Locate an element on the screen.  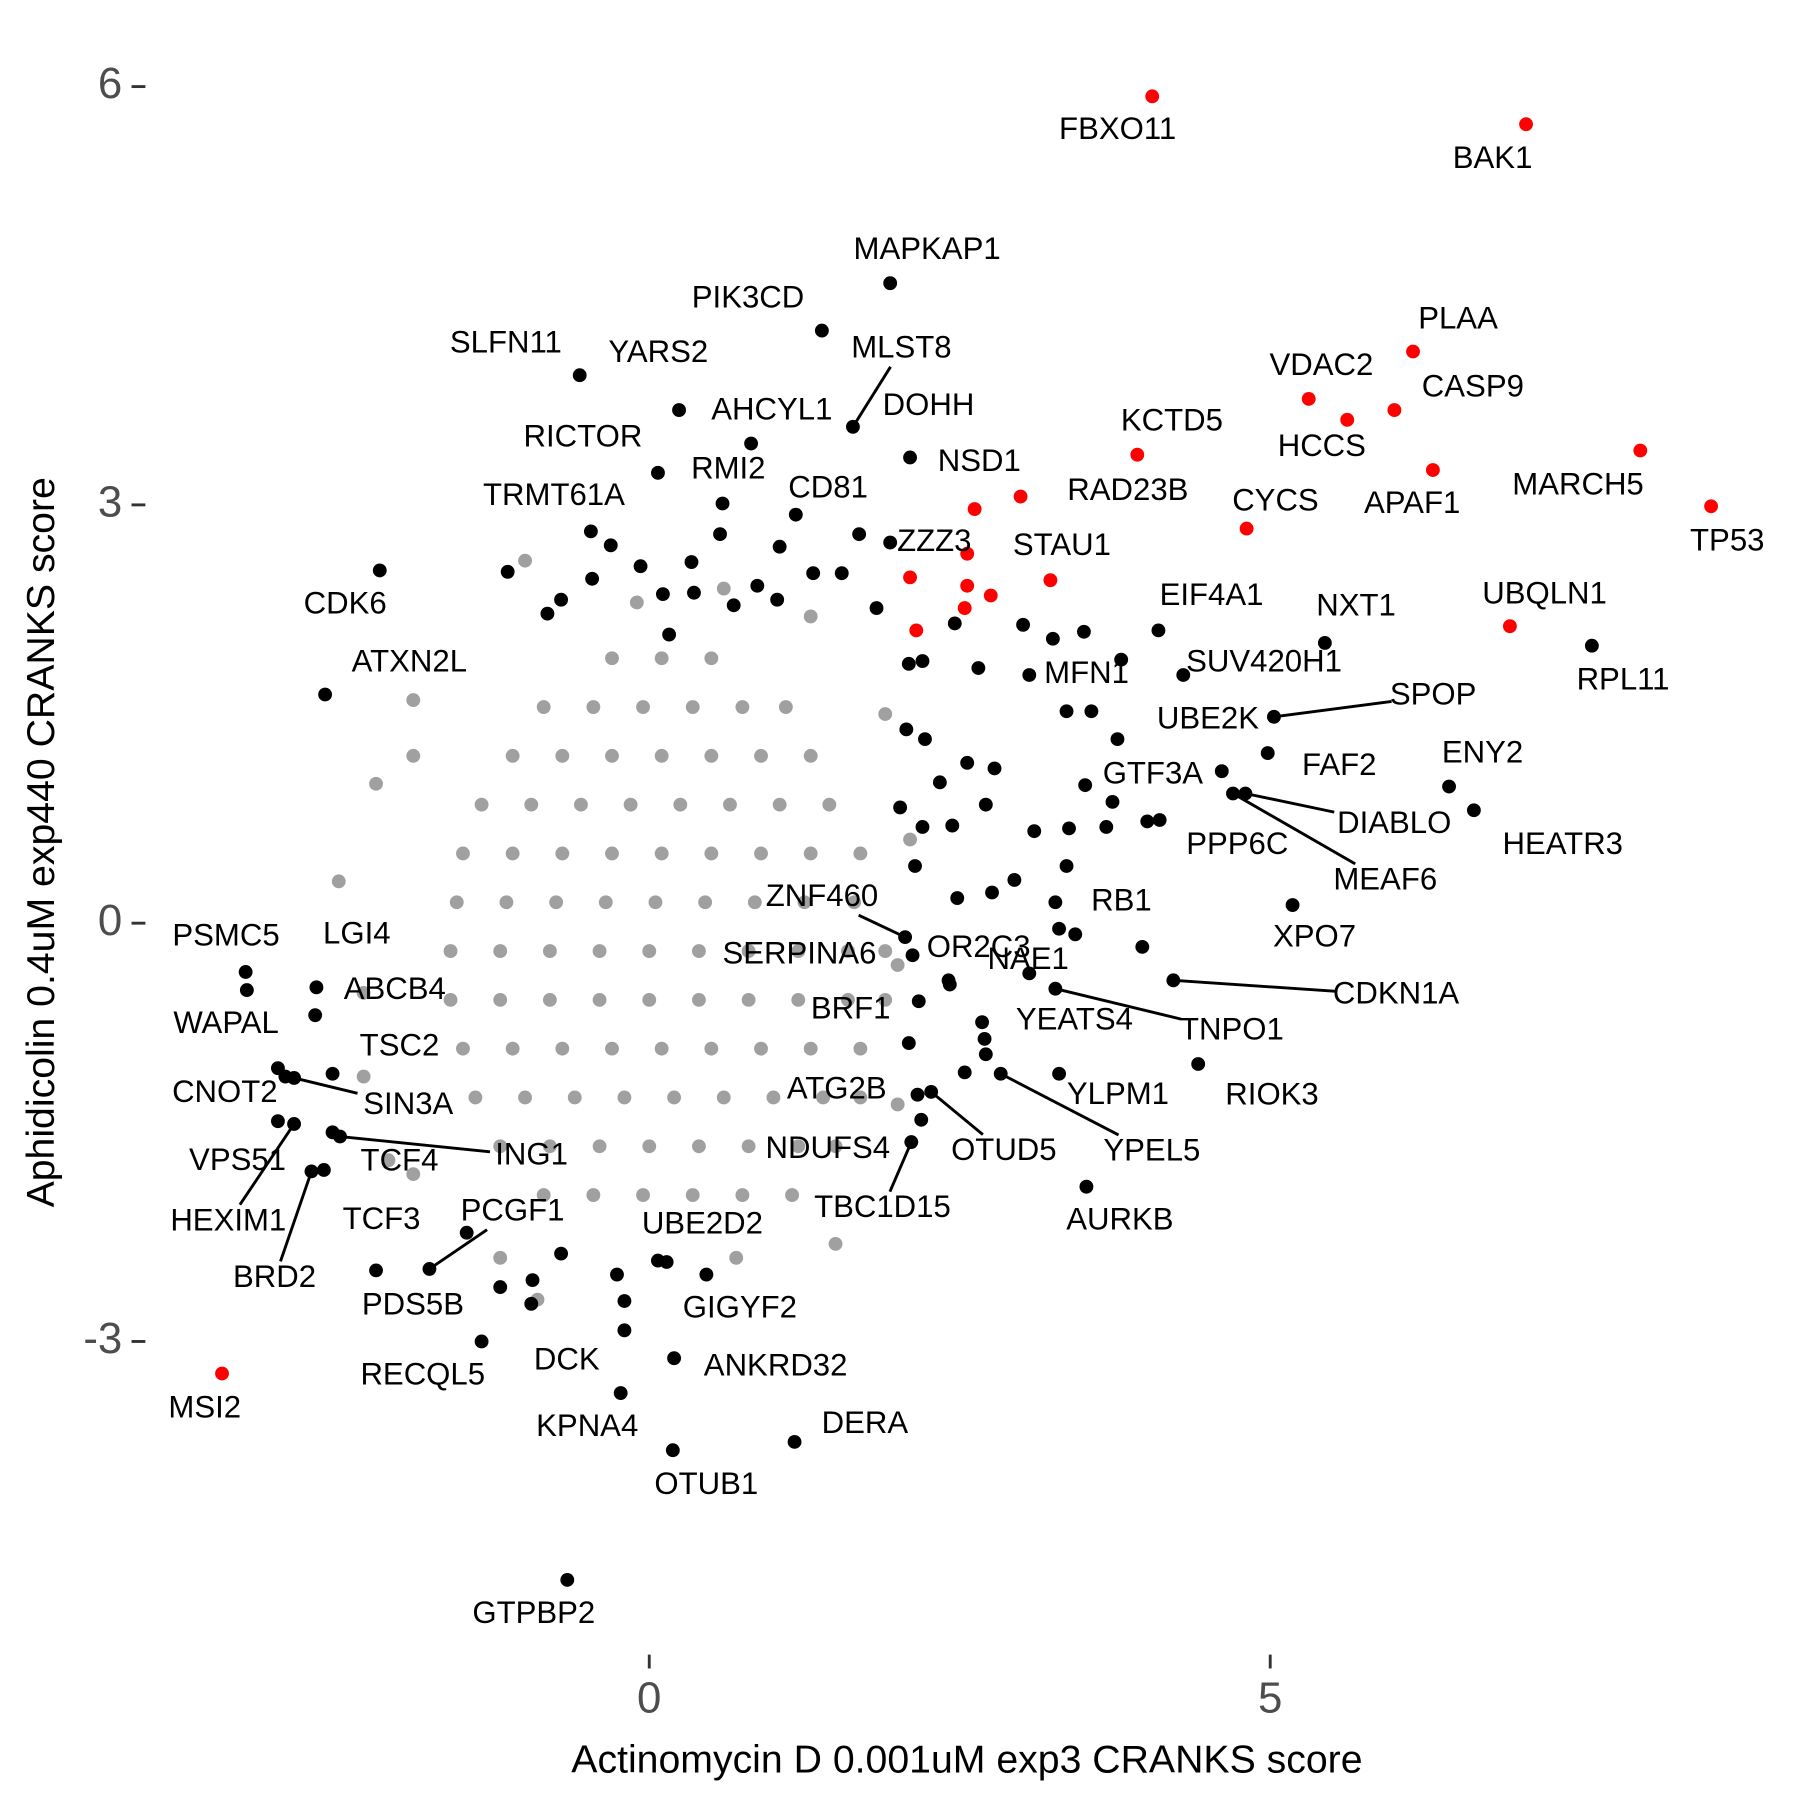
point-label: NSD1 is located at coordinates (979, 460).